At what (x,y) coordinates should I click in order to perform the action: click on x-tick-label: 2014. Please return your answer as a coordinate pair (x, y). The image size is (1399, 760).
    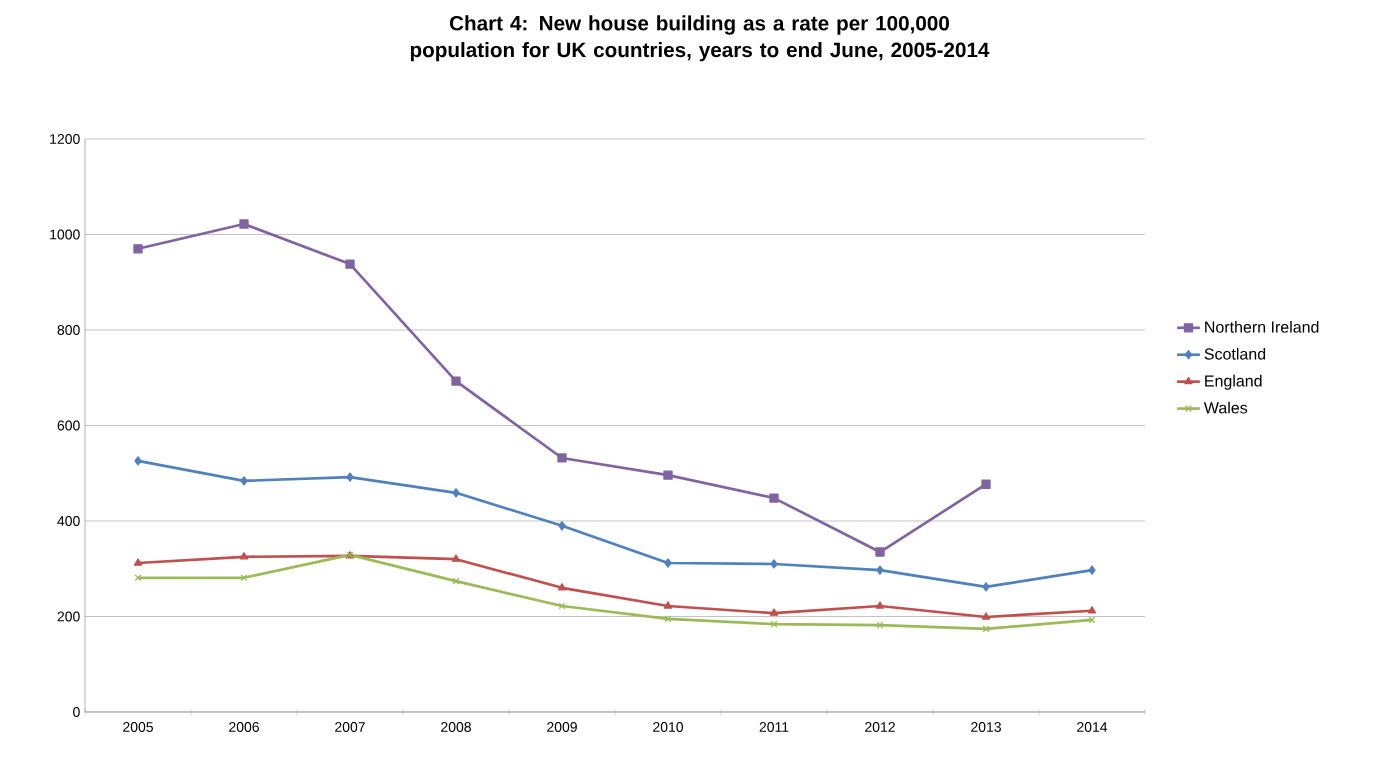
    Looking at the image, I should click on (1092, 727).